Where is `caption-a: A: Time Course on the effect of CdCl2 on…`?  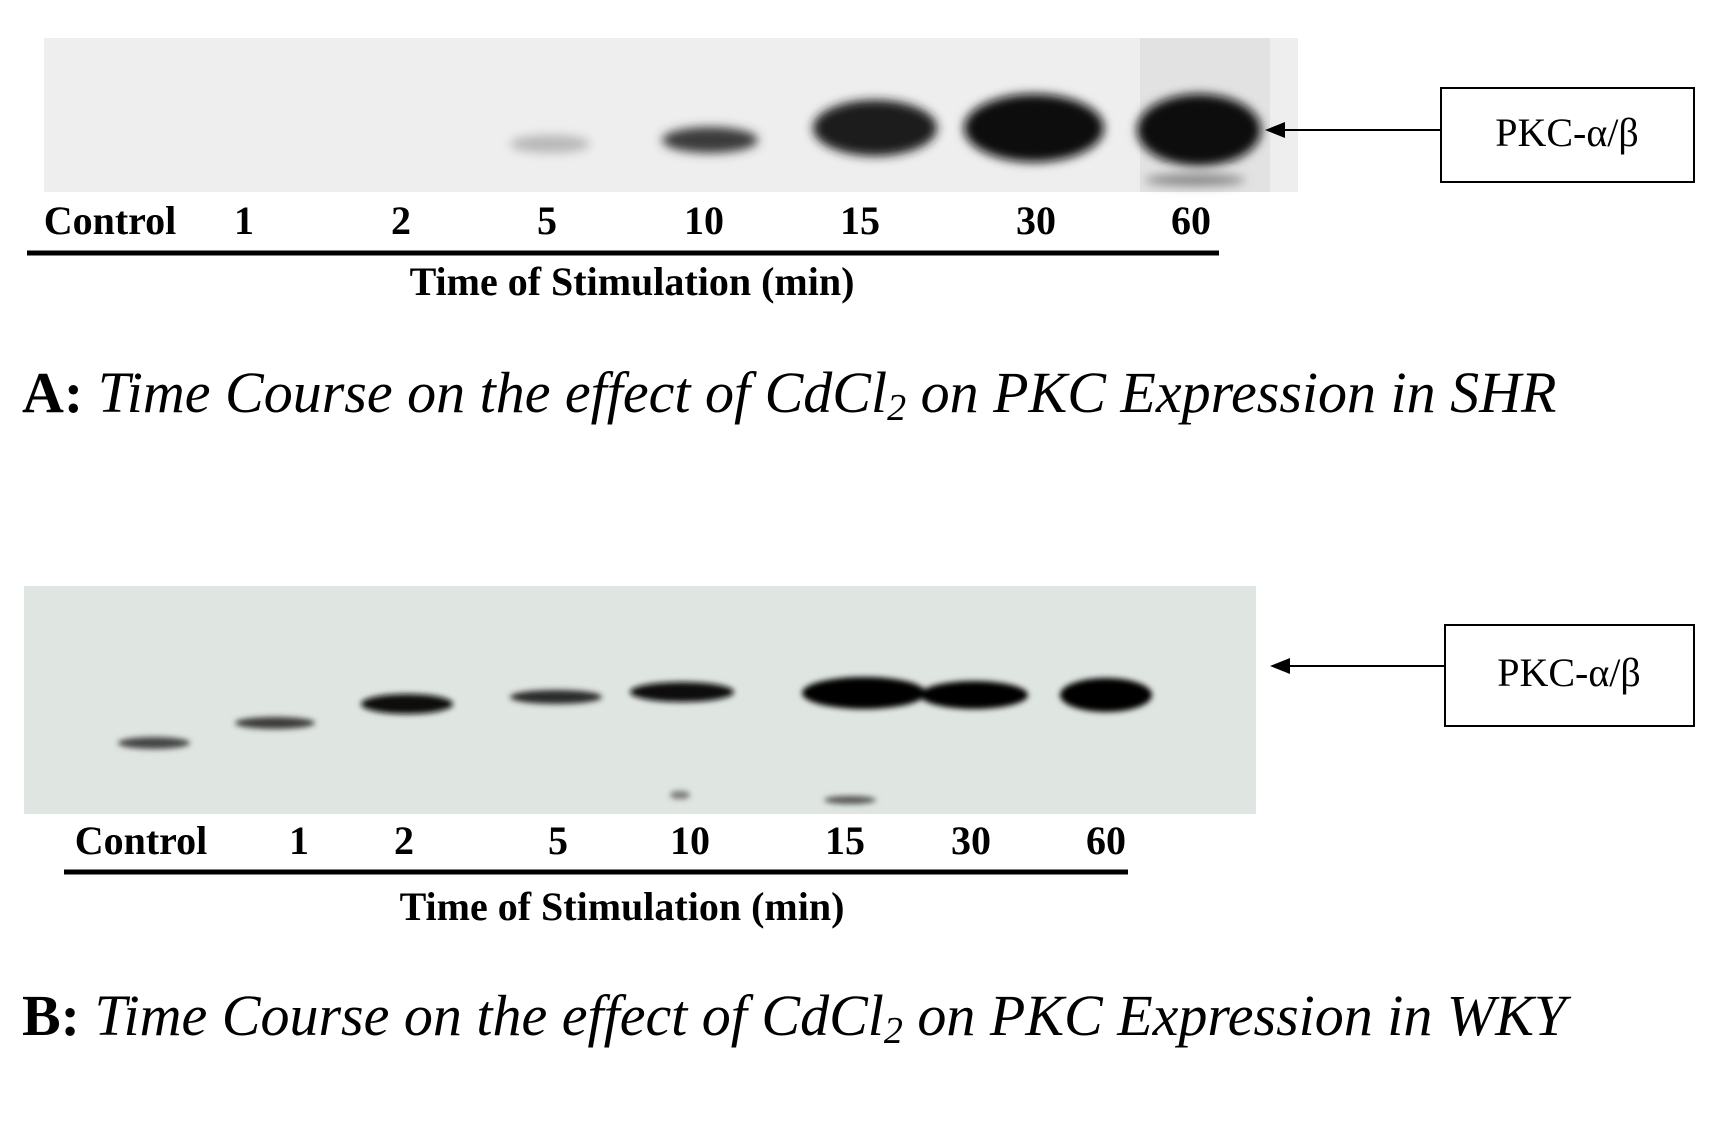
caption-a: A: Time Course on the effect of CdCl2 on… is located at coordinates (867, 393).